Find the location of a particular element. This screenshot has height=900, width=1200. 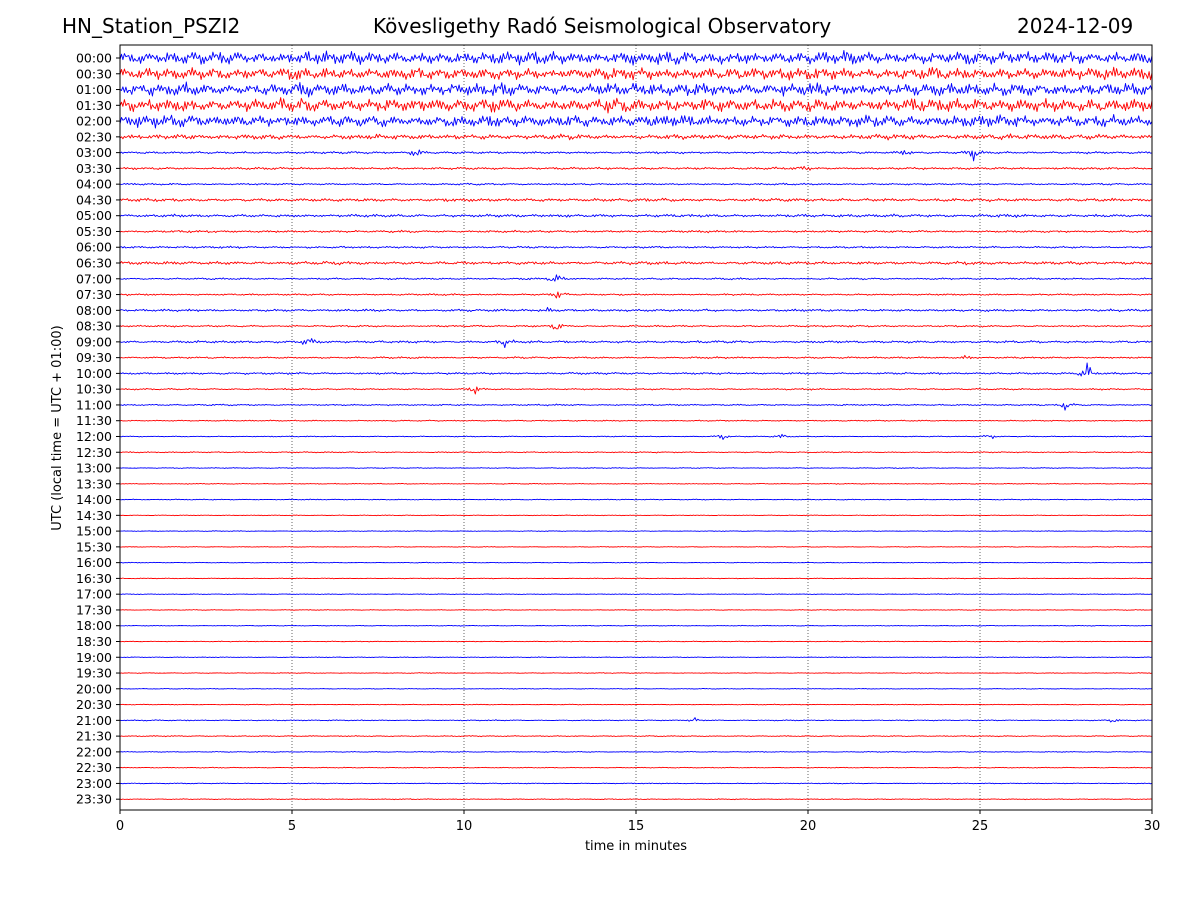

row-time-label: 05:30 is located at coordinates (94, 231).